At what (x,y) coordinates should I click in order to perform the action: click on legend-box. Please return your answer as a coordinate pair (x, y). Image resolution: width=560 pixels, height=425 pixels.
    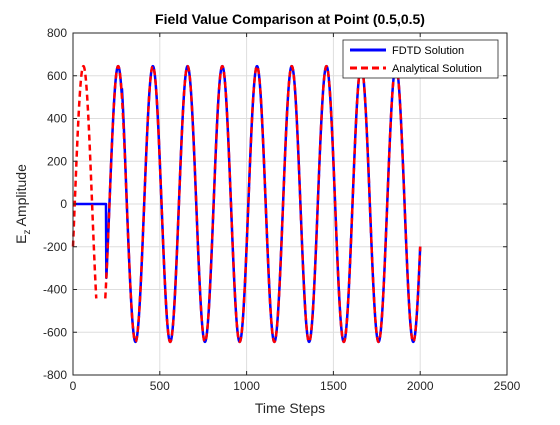
    Looking at the image, I should click on (420, 59).